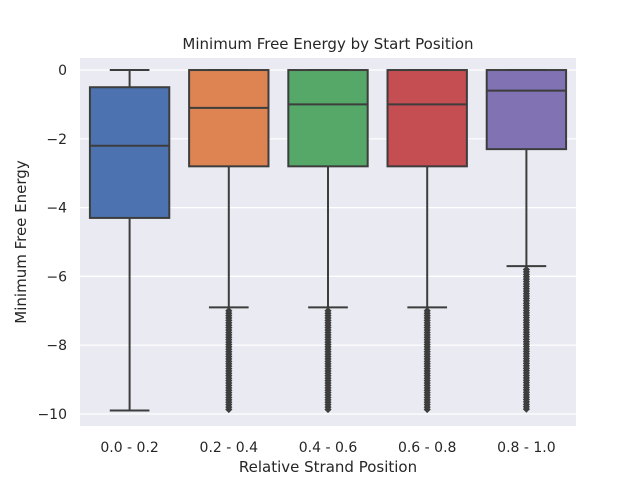 The width and height of the screenshot is (640, 480). I want to click on x-tick-label: 0.6 - 0.8, so click(427, 448).